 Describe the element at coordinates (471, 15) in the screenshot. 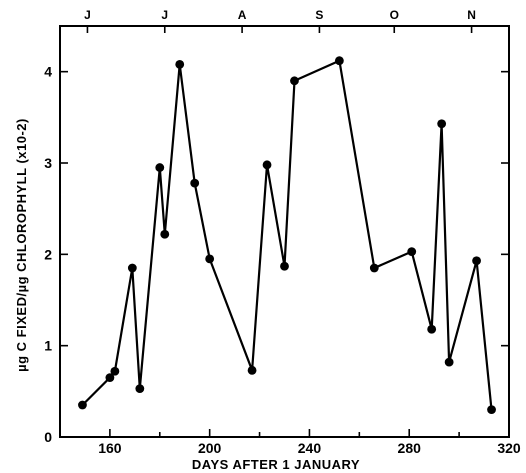

I see `top-month-label: N` at that location.